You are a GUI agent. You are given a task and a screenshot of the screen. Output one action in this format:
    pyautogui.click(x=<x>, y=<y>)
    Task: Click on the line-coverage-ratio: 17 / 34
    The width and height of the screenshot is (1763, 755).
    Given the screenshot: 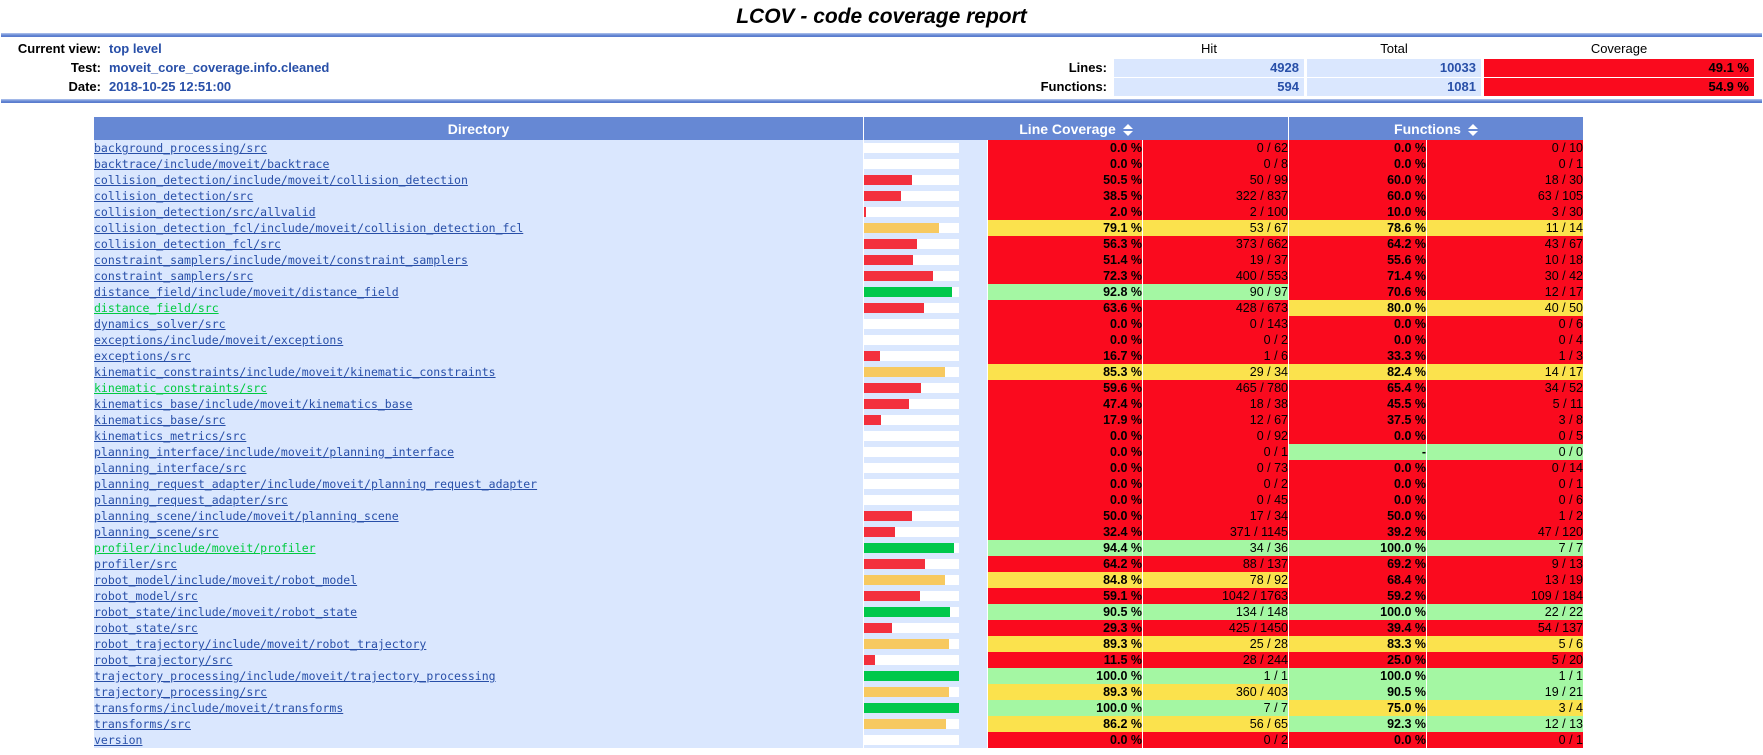 What is the action you would take?
    pyautogui.click(x=1215, y=516)
    